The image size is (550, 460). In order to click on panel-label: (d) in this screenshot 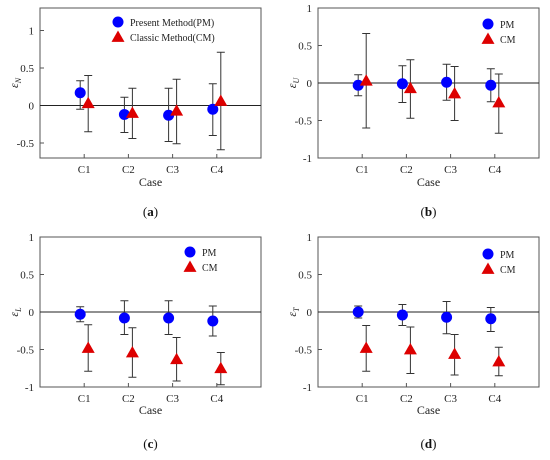, I will do `click(429, 443)`.